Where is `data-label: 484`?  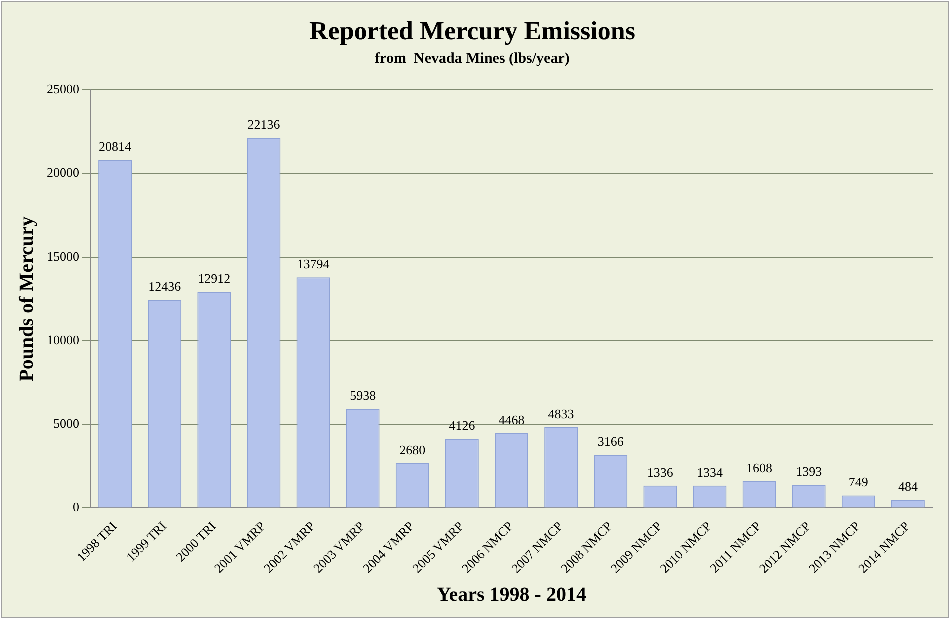 data-label: 484 is located at coordinates (908, 486).